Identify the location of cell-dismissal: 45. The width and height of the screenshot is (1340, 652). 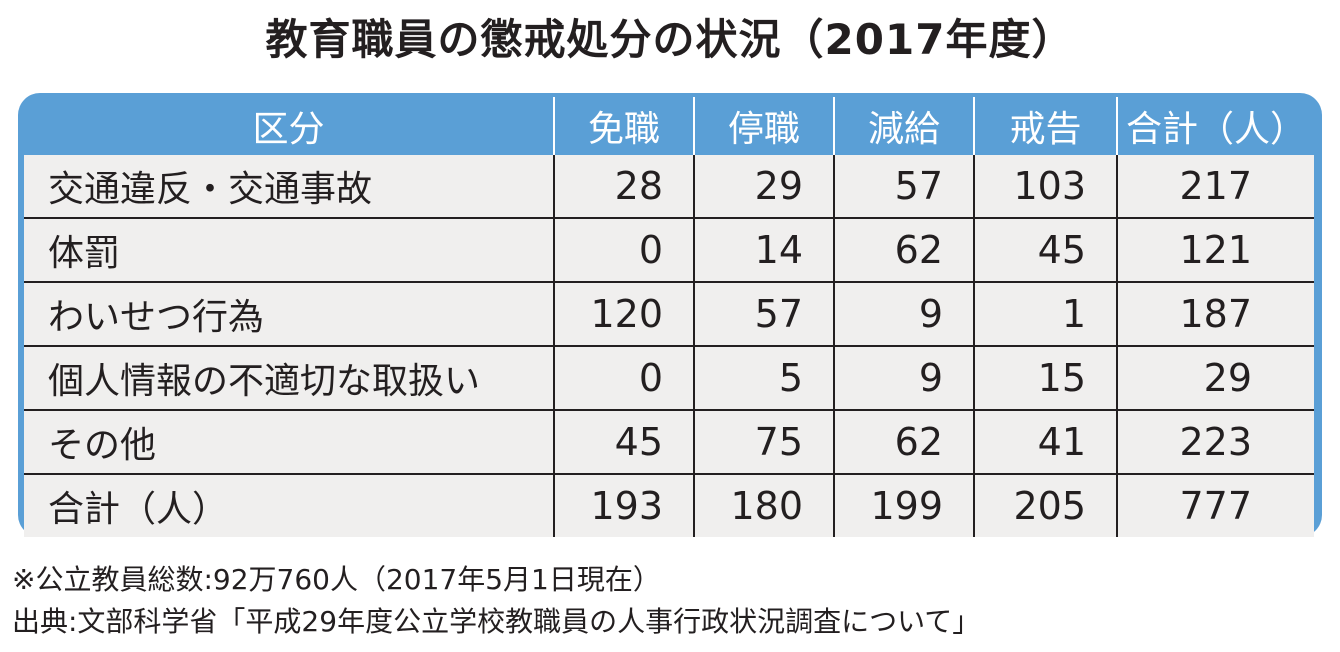
(624, 442).